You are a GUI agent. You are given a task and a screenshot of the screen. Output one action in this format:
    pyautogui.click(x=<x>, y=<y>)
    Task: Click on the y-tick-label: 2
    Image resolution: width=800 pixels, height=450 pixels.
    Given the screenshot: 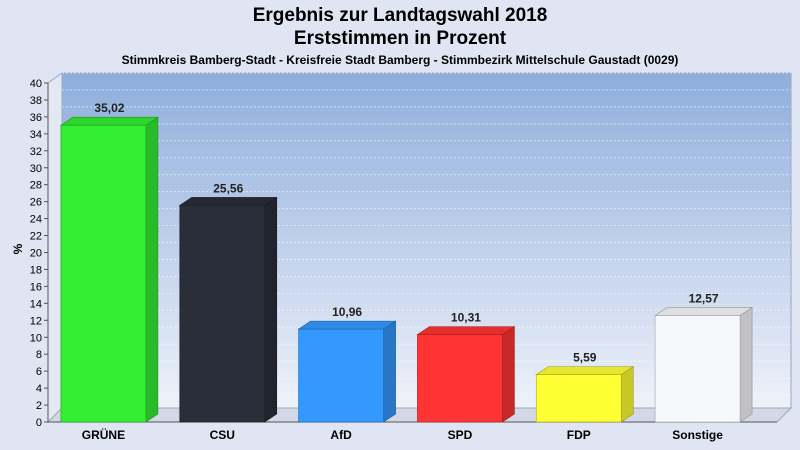 What is the action you would take?
    pyautogui.click(x=39, y=406)
    